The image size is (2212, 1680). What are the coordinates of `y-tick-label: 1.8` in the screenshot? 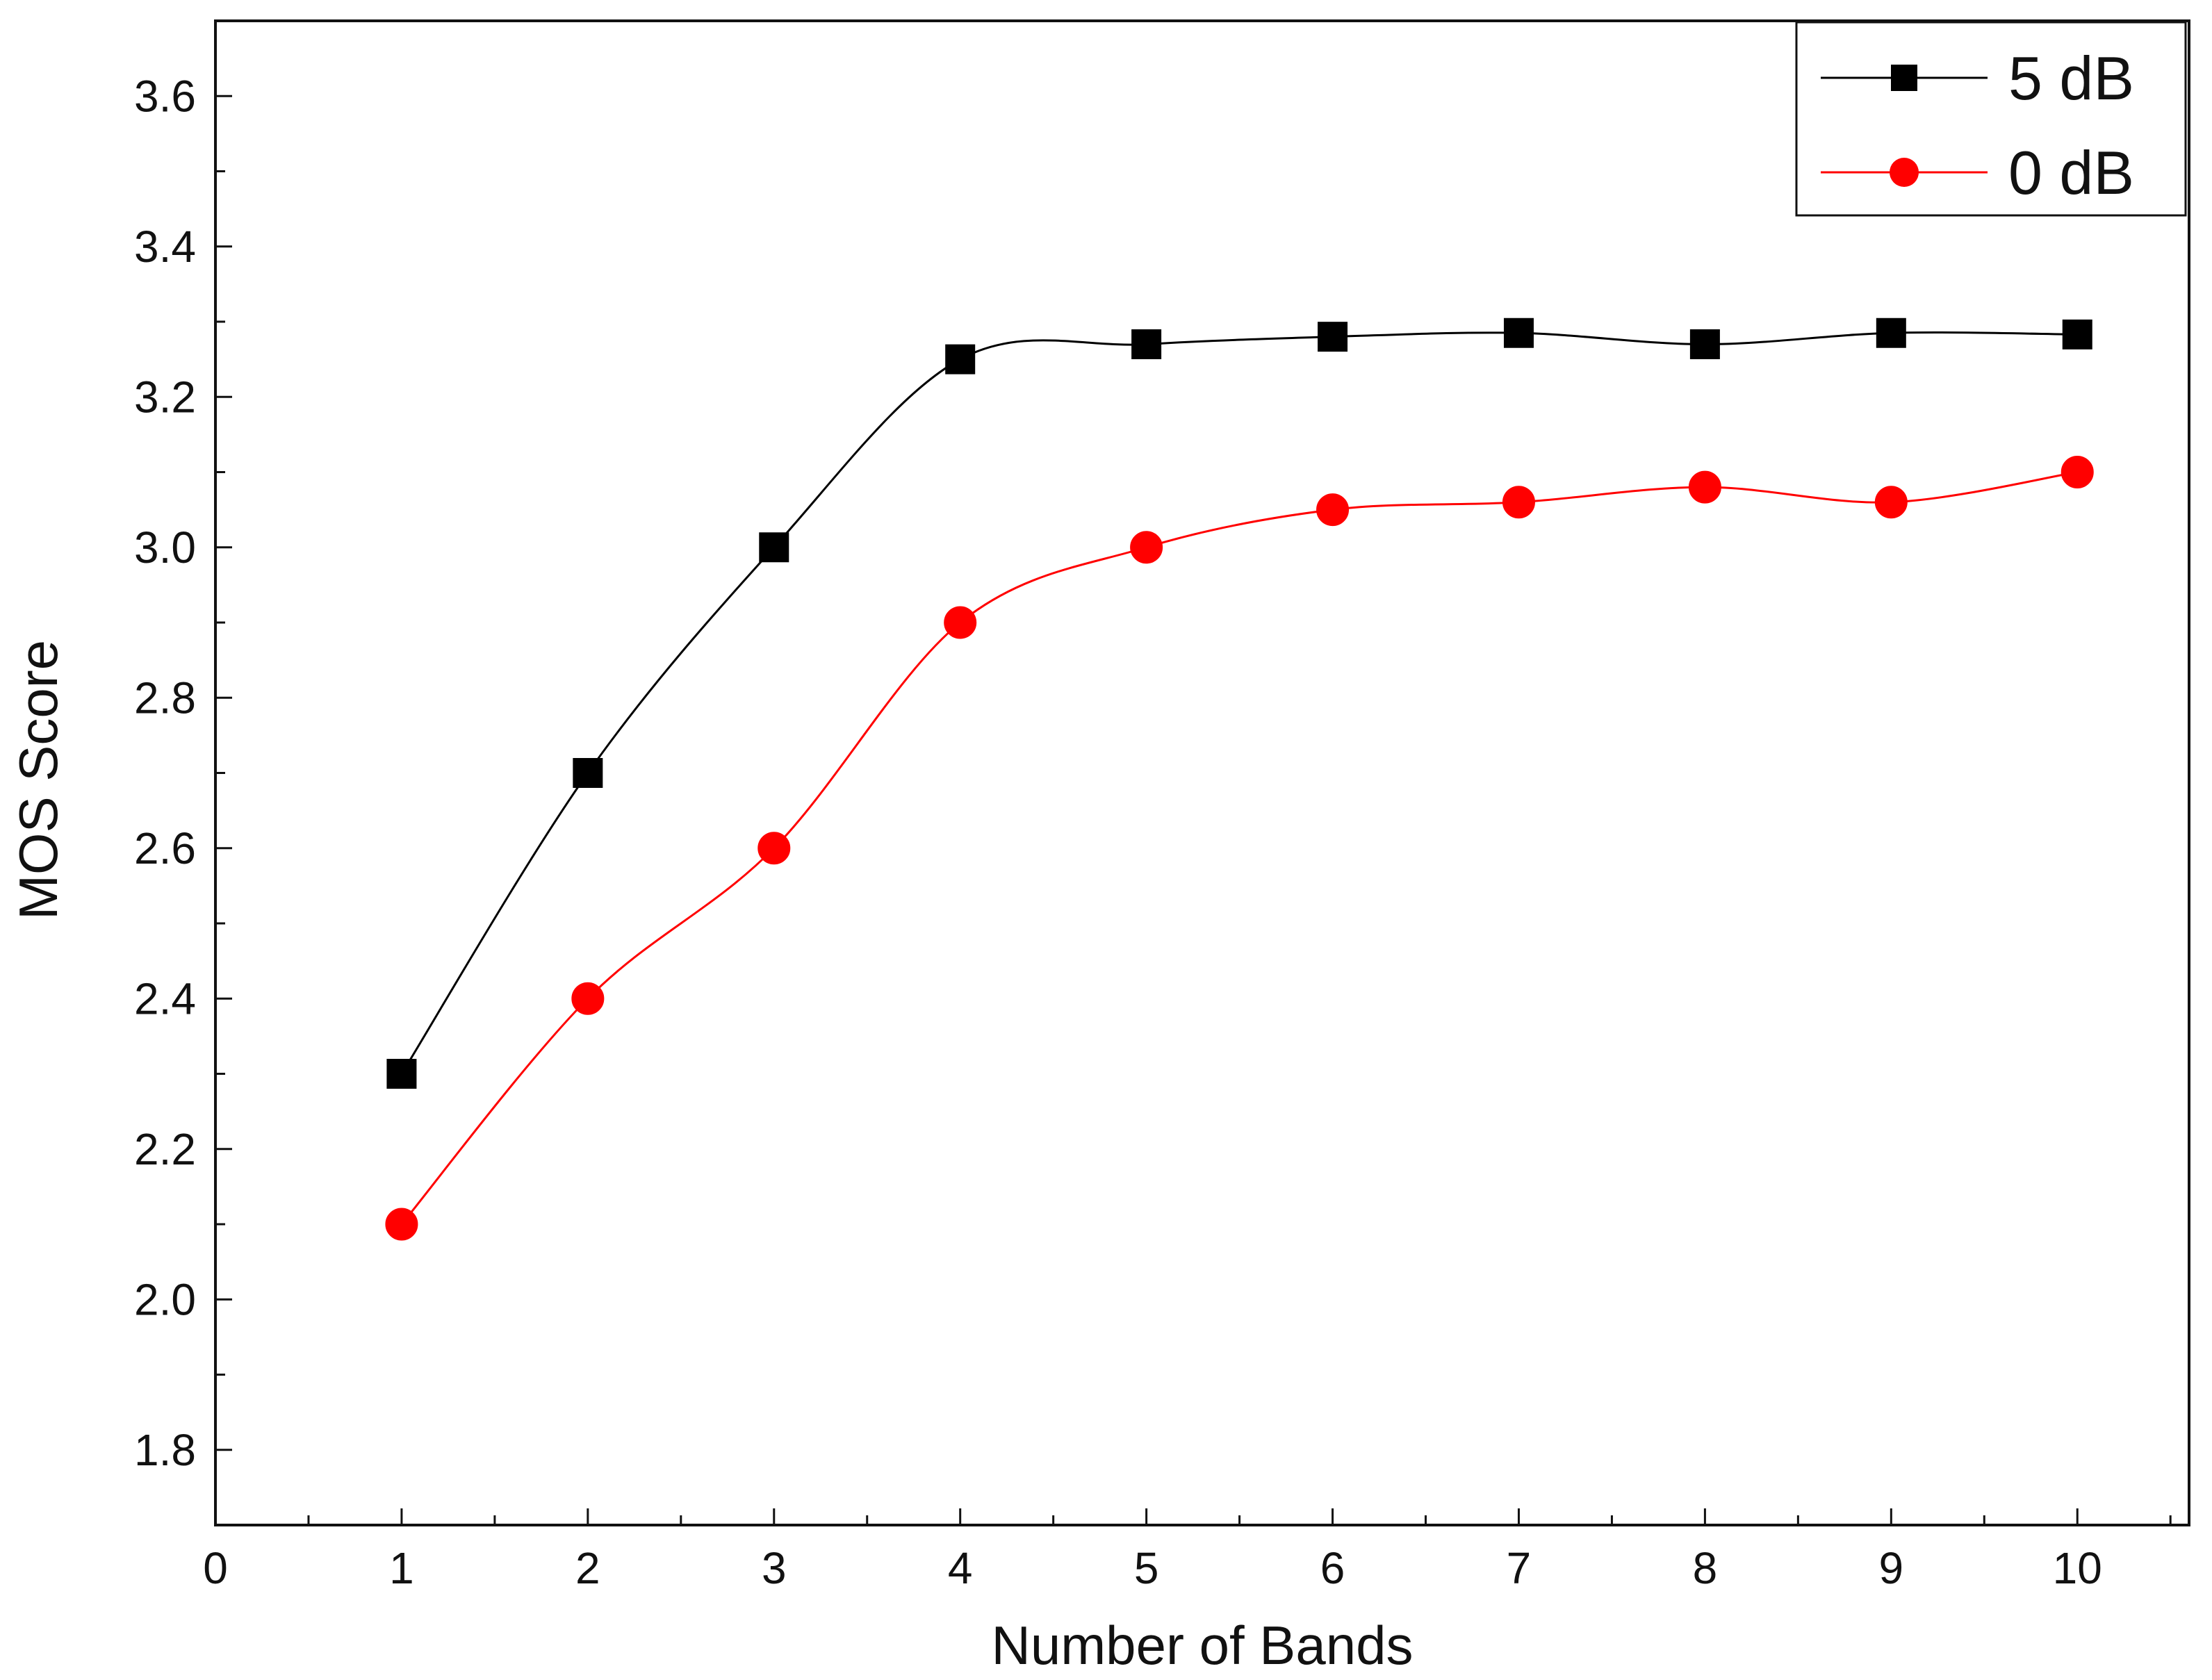 It's located at (165, 1450).